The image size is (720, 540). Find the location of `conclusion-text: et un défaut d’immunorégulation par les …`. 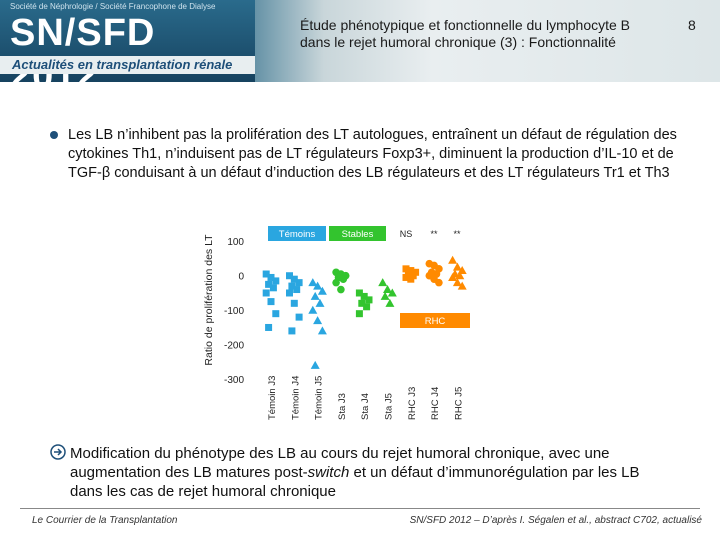

conclusion-text: et un défaut d’immunorégulation par les … is located at coordinates (355, 482).